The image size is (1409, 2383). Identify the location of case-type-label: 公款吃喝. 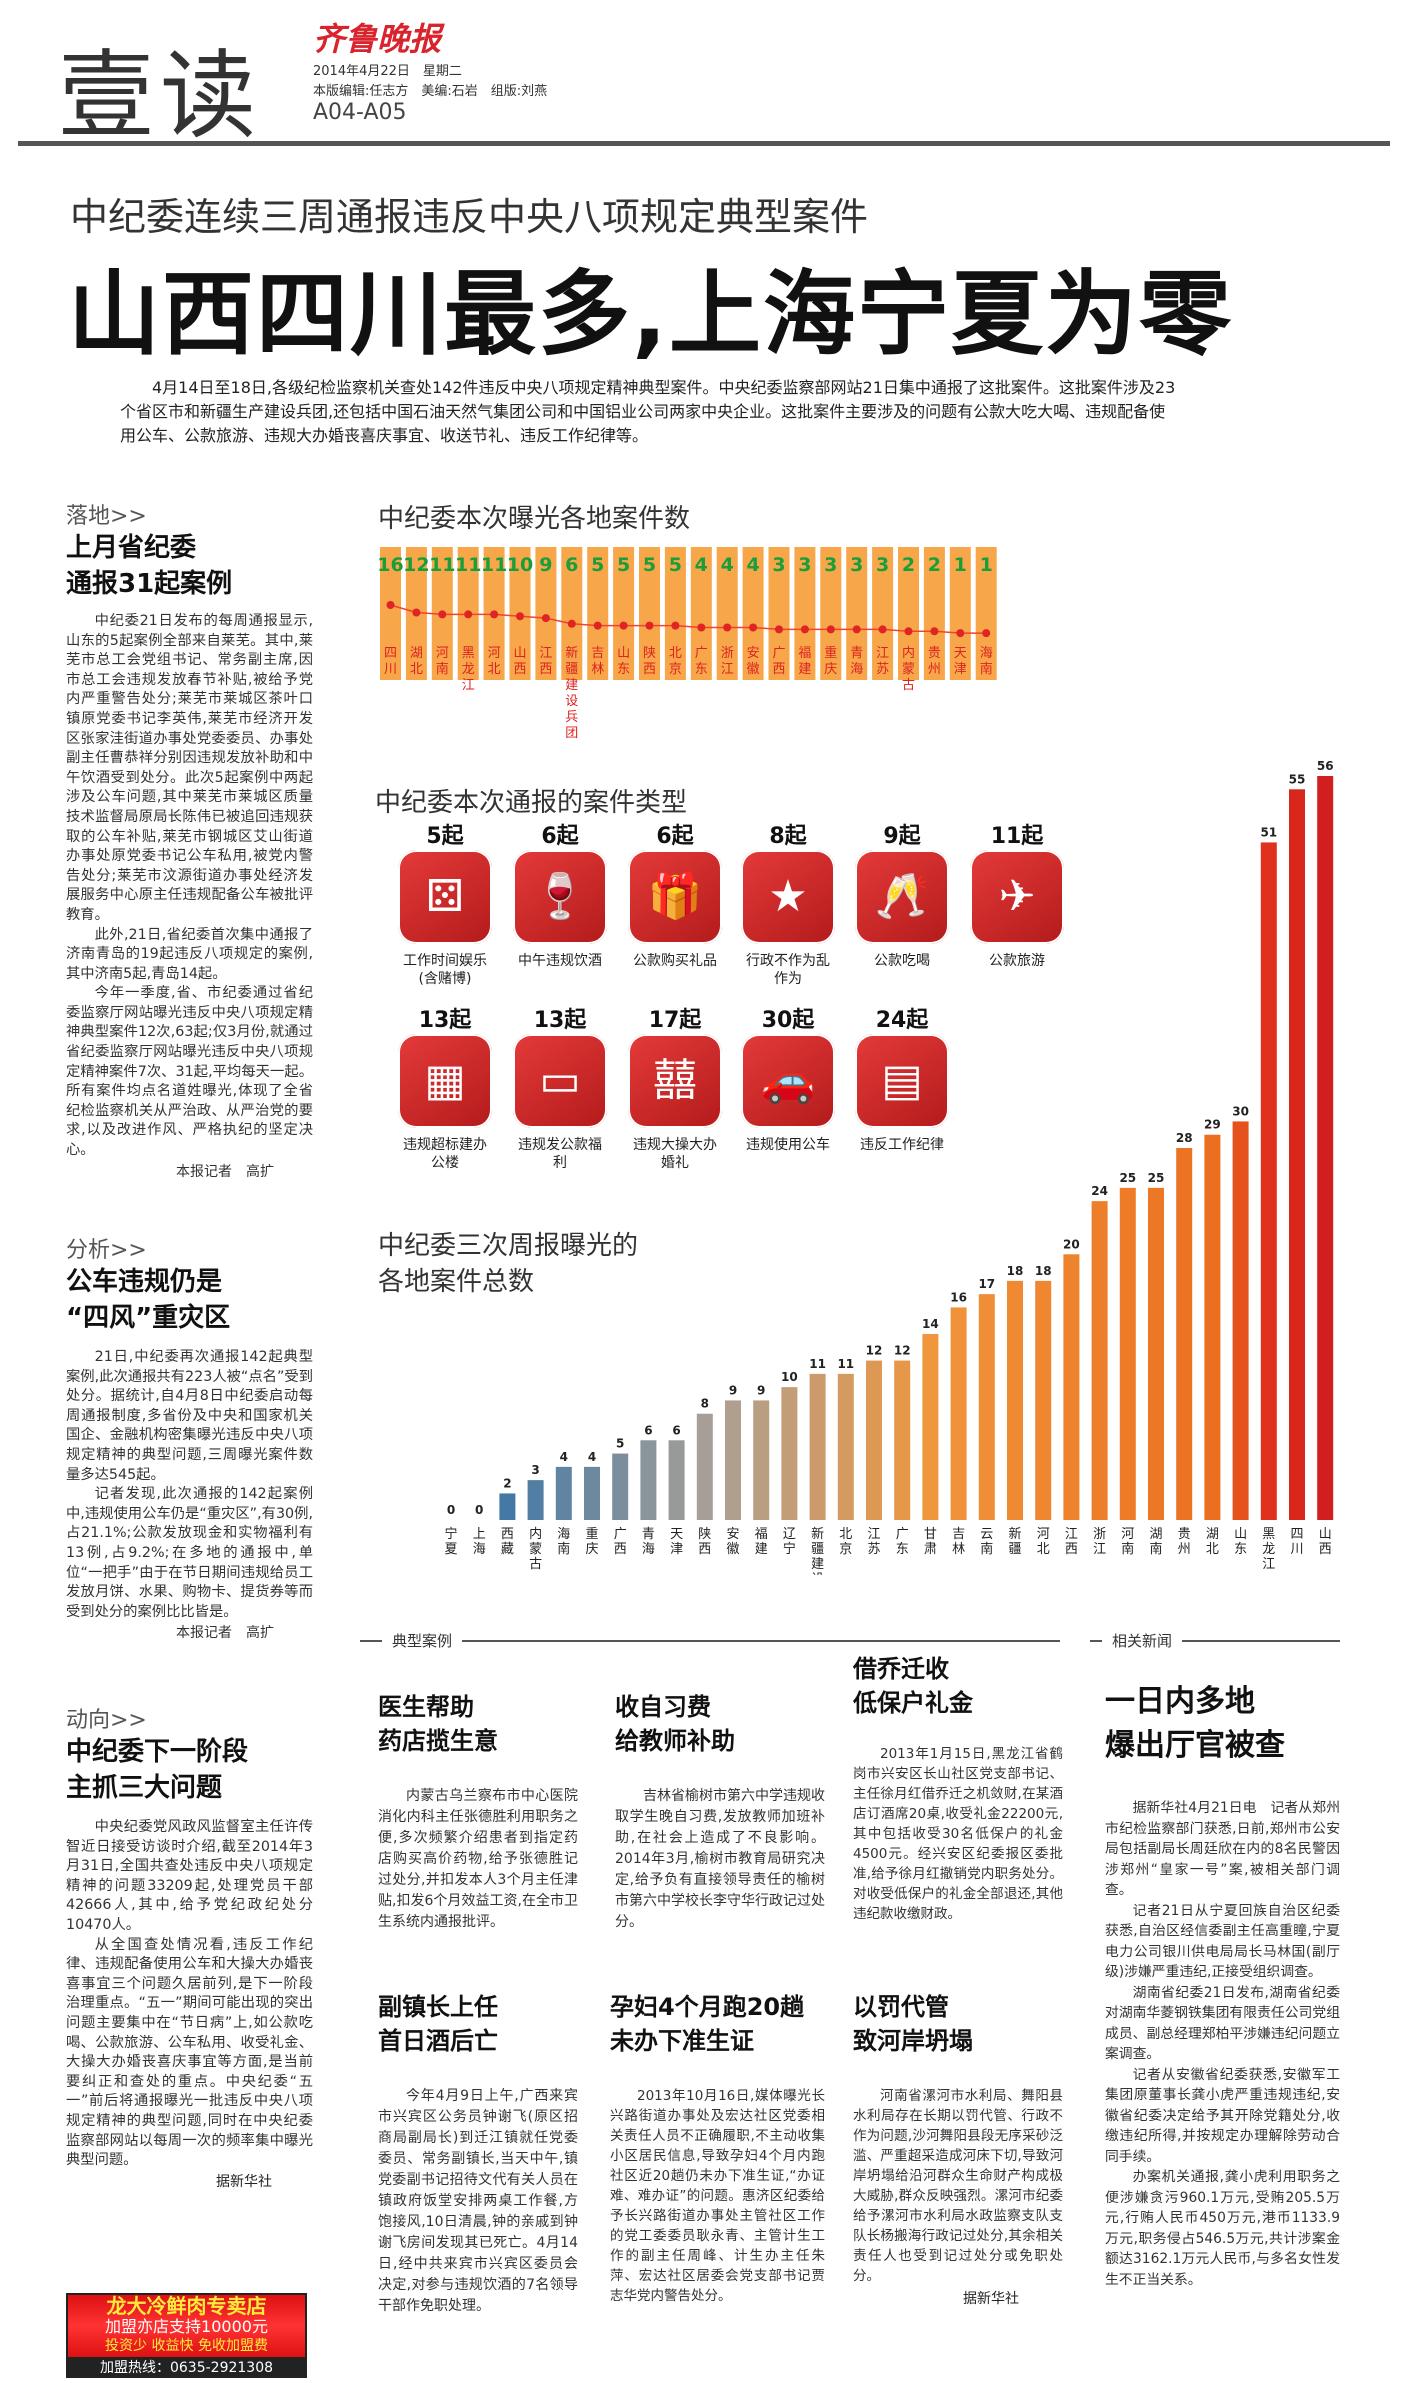
(902, 961).